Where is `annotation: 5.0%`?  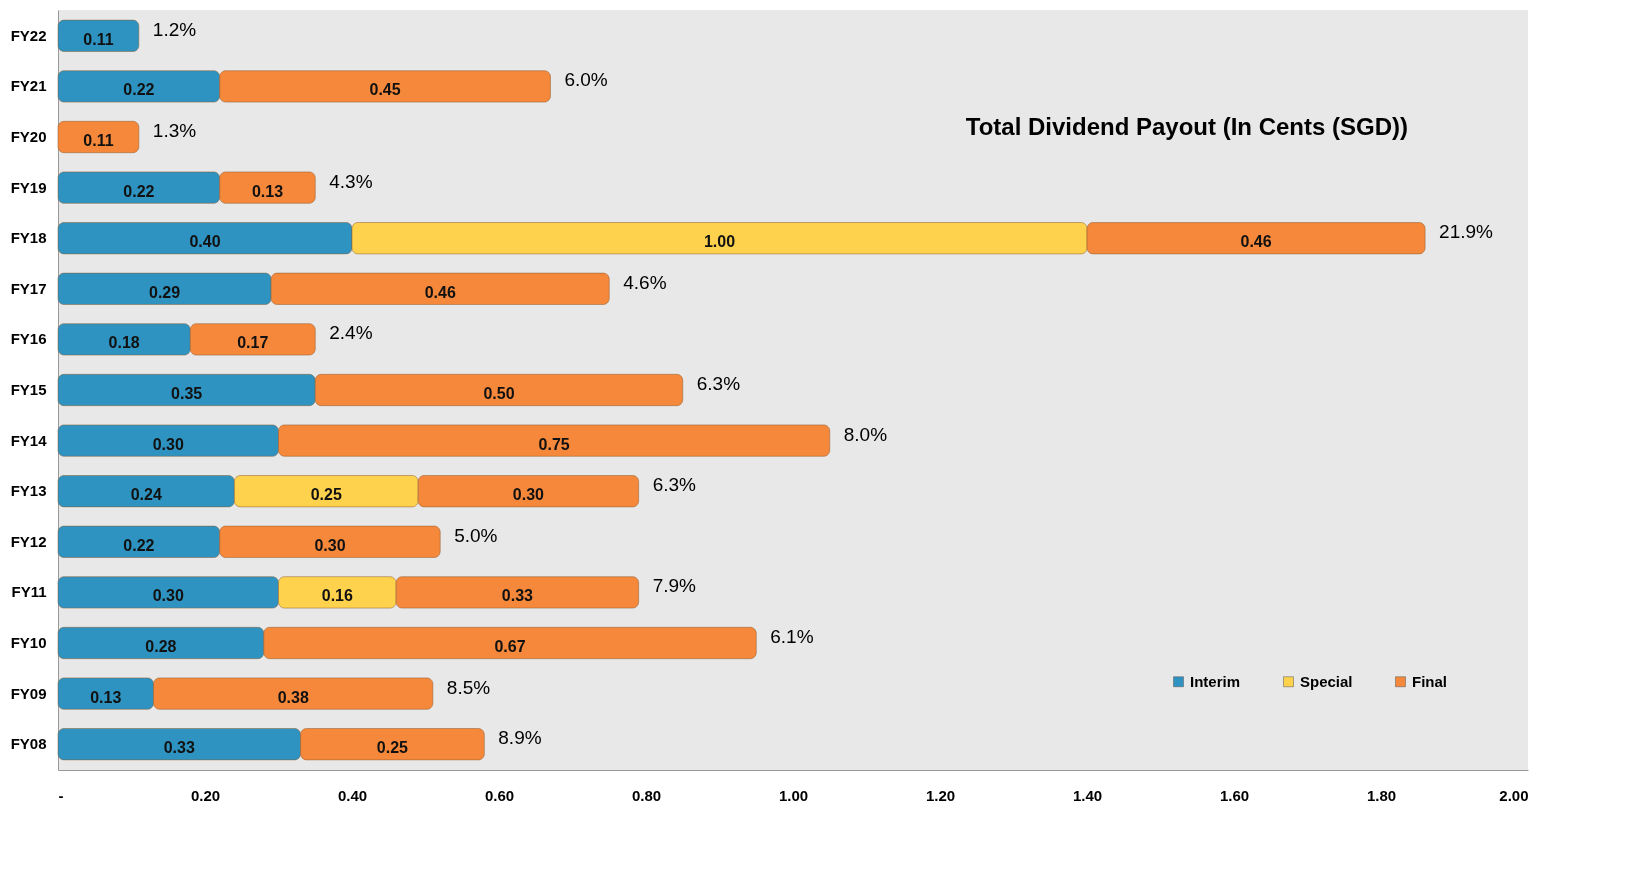
annotation: 5.0% is located at coordinates (476, 535).